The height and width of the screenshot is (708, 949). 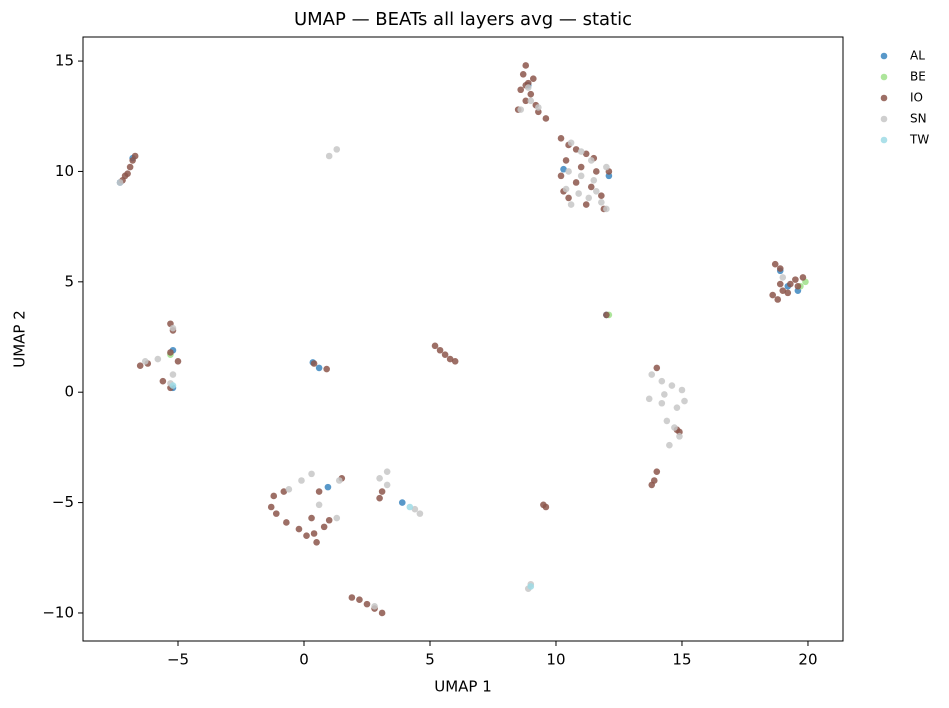 What do you see at coordinates (463, 19) in the screenshot?
I see `chart-title: UMAP — BEATs all layers avg — static` at bounding box center [463, 19].